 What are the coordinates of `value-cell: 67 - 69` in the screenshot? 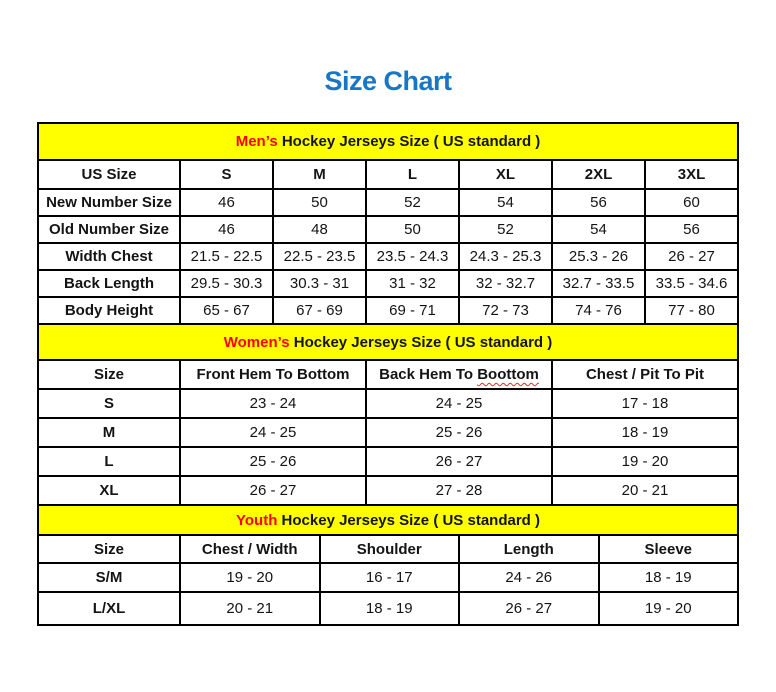 It's located at (319, 310).